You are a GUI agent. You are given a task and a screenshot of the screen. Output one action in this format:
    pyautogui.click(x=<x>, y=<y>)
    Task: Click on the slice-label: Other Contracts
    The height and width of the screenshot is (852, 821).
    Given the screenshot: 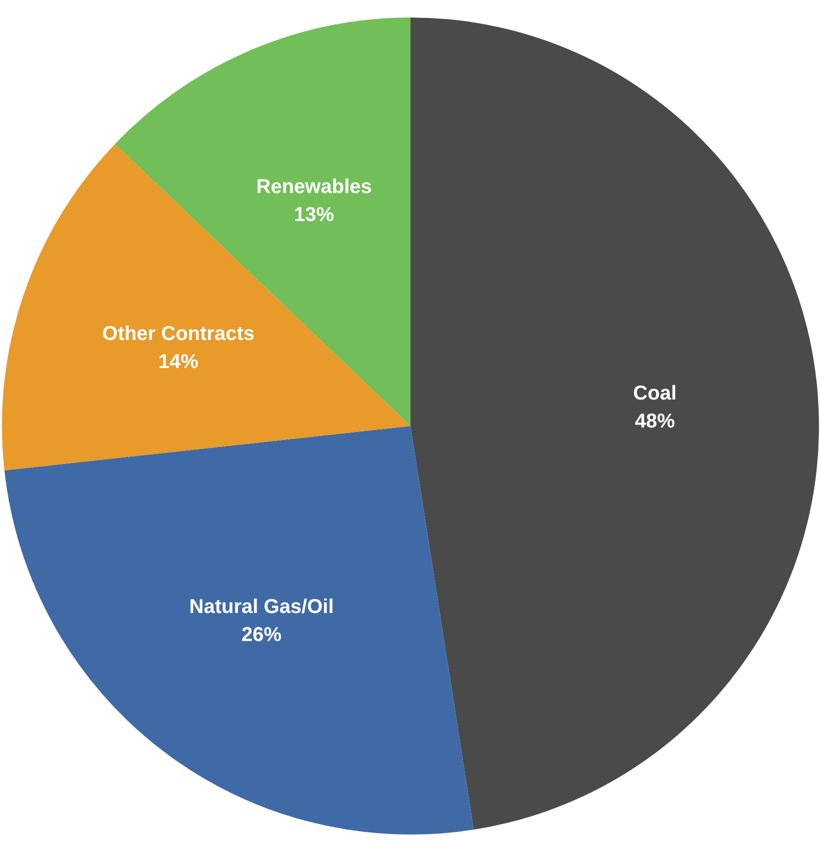 What is the action you would take?
    pyautogui.click(x=178, y=333)
    